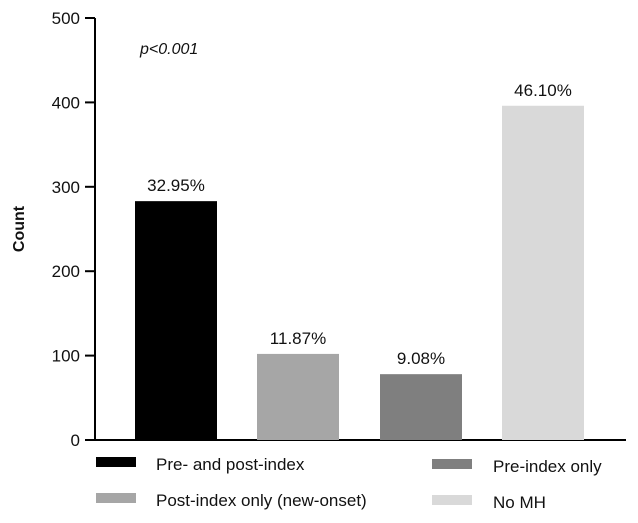  What do you see at coordinates (19, 228) in the screenshot?
I see `y-axis-label: Count` at bounding box center [19, 228].